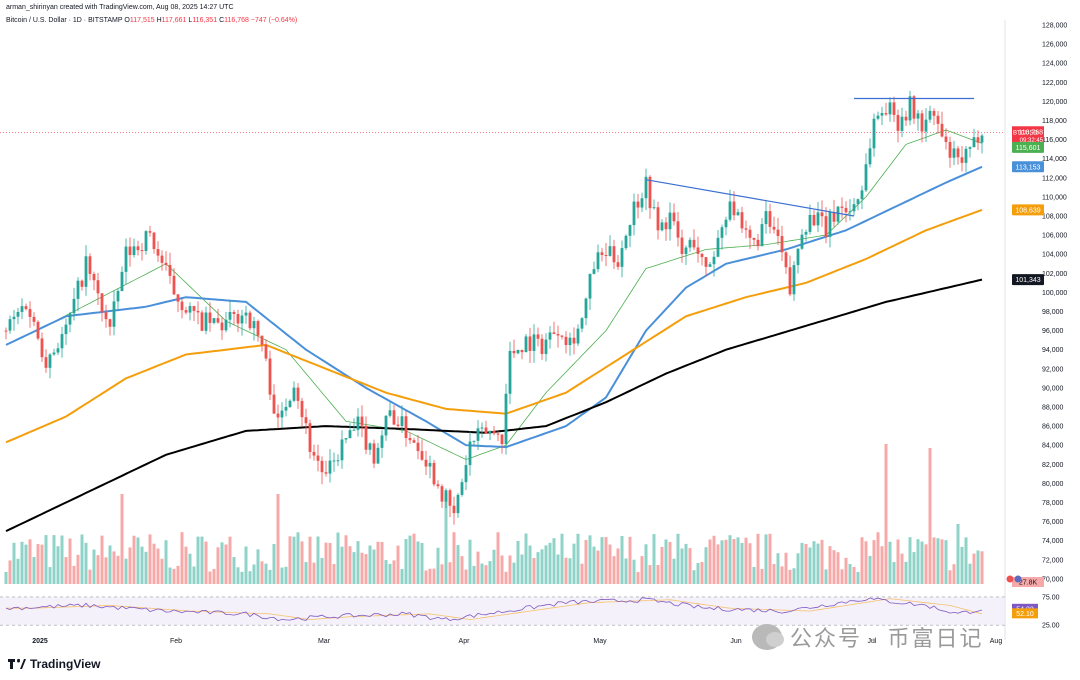  I want to click on y-tick-label: 82,000, so click(1053, 465).